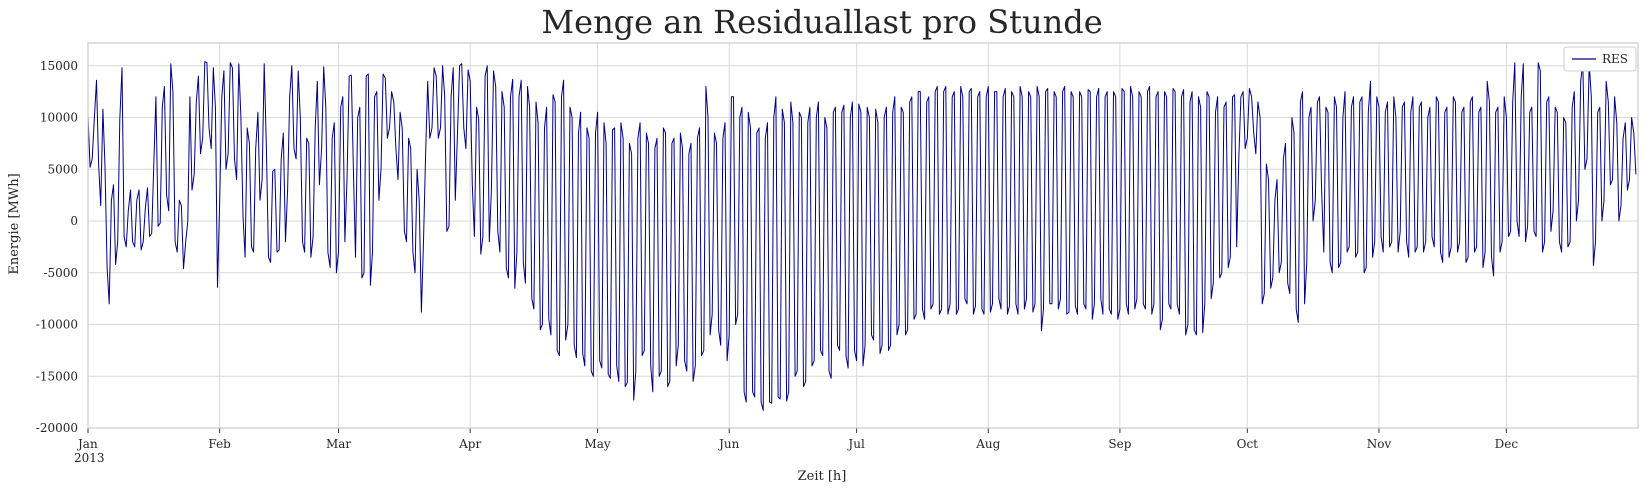 This screenshot has height=495, width=1649. What do you see at coordinates (14, 223) in the screenshot?
I see `y-axis-label: Energie [MWh]` at bounding box center [14, 223].